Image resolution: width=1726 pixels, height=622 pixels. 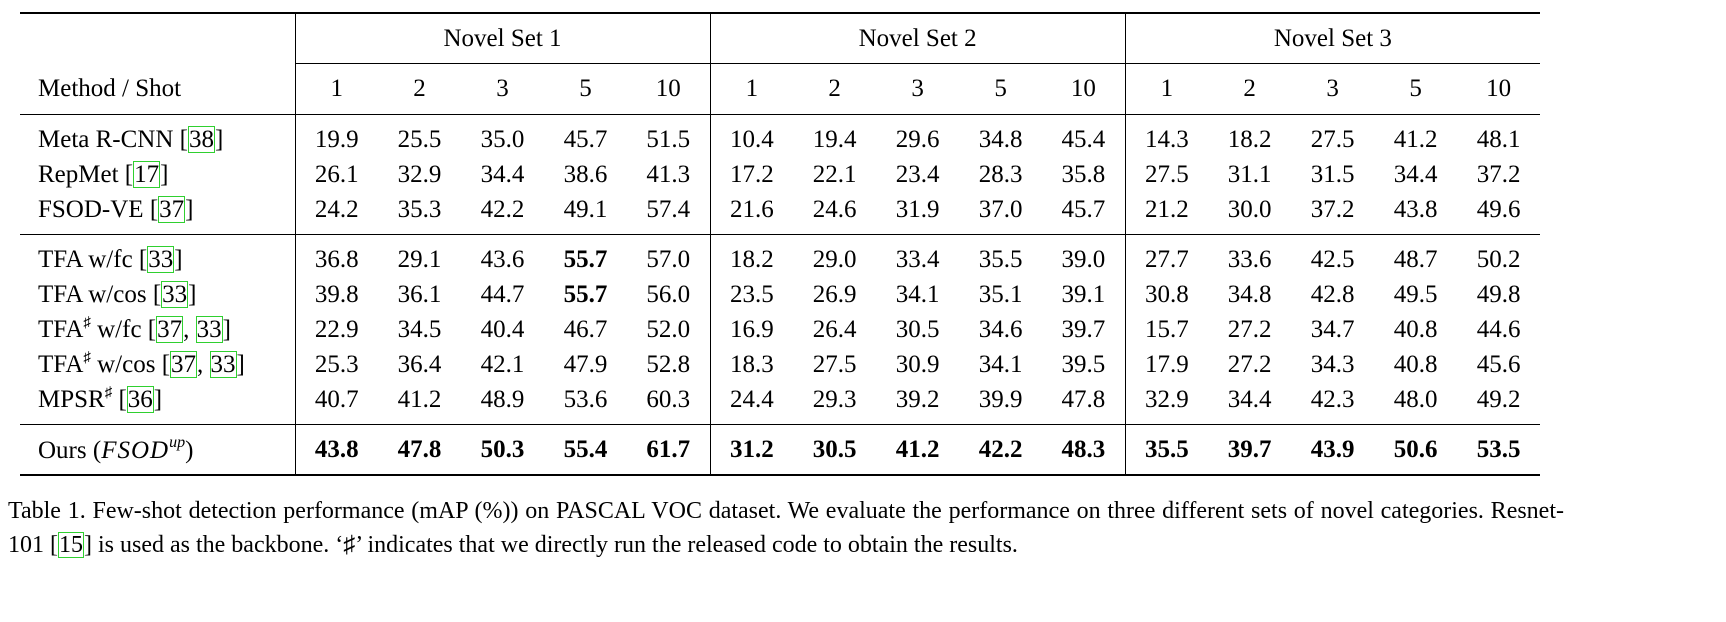 I want to click on value-cell: 23.5, so click(x=751, y=294).